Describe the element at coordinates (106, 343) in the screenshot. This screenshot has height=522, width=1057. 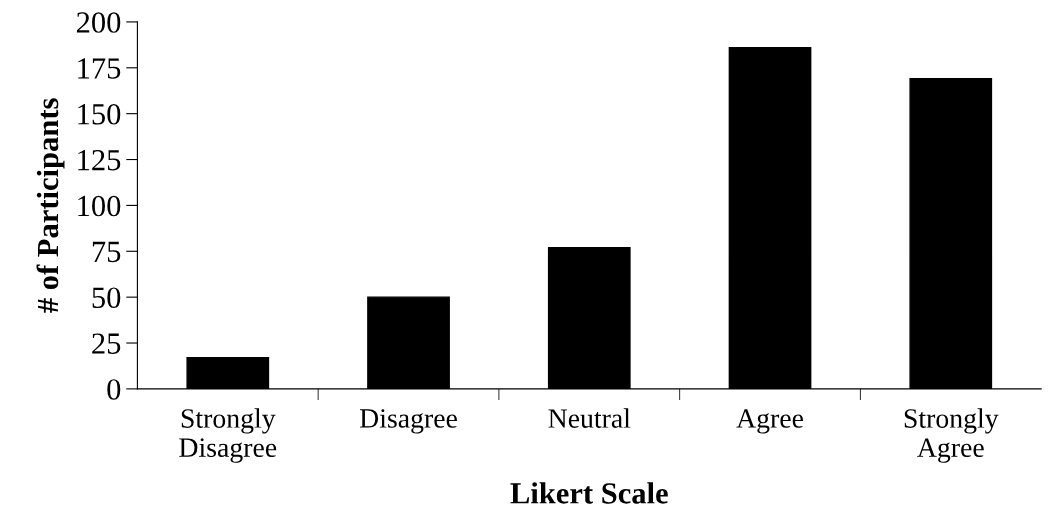
I see `y-tick-label: 25` at that location.